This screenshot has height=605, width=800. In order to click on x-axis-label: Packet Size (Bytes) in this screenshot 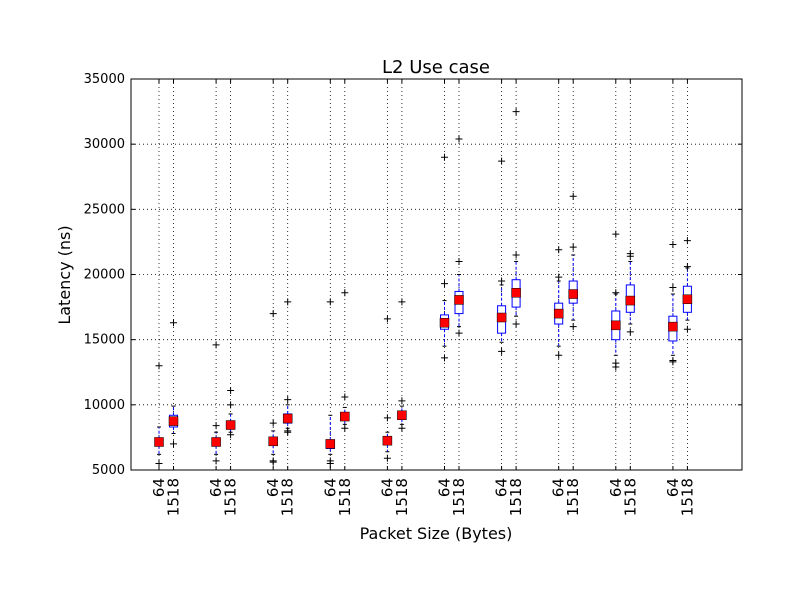, I will do `click(436, 533)`.